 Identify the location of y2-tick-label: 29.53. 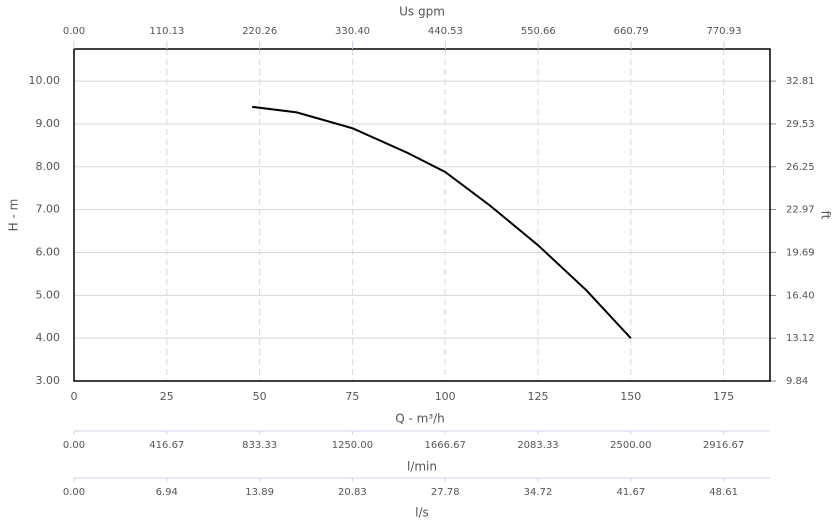
(800, 124).